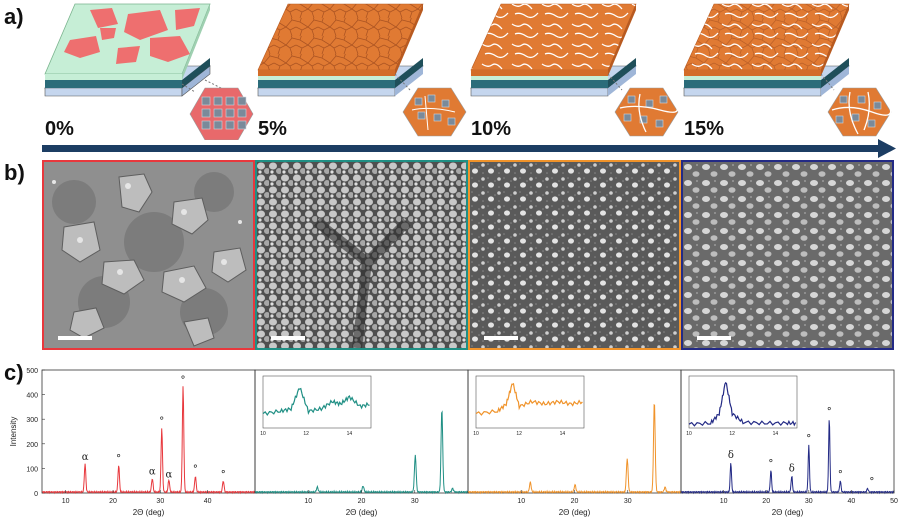  I want to click on x-tick-label: 50, so click(894, 501).